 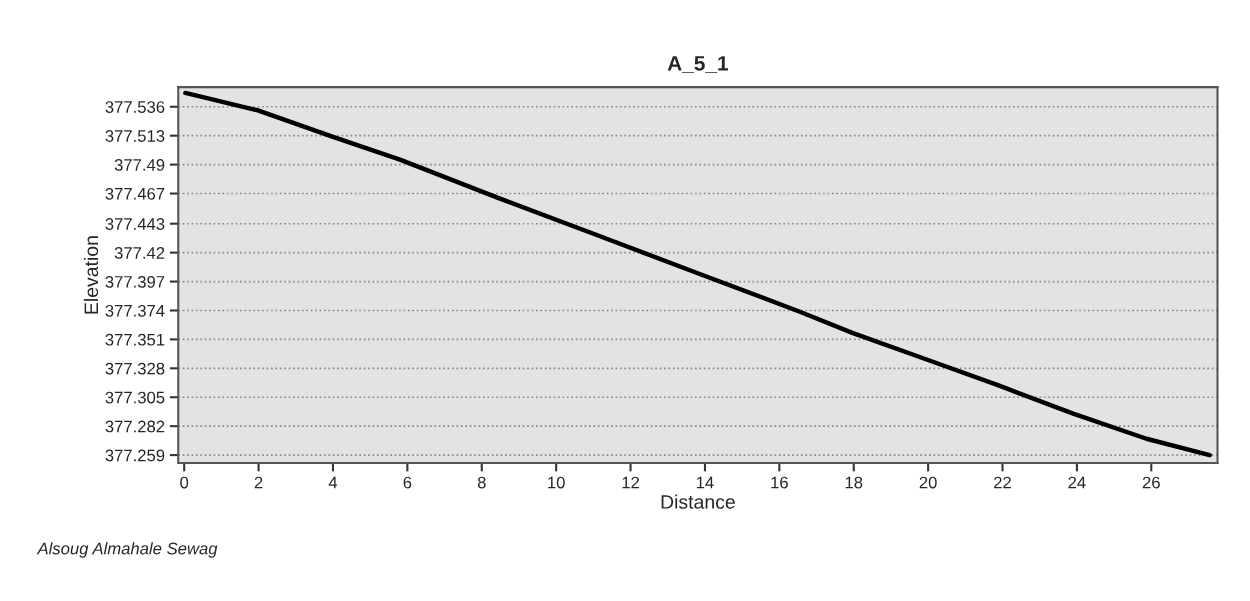 What do you see at coordinates (928, 482) in the screenshot?
I see `x-tick-label: 20` at bounding box center [928, 482].